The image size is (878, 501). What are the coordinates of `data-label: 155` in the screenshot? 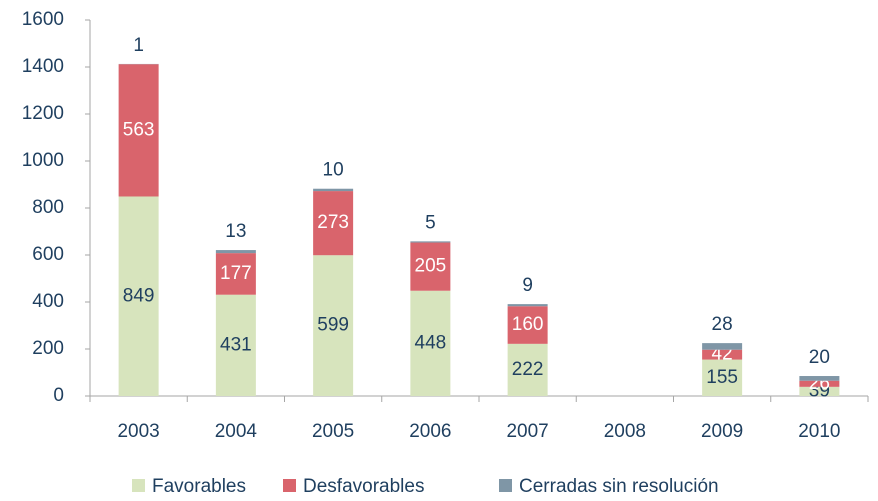 It's located at (722, 377).